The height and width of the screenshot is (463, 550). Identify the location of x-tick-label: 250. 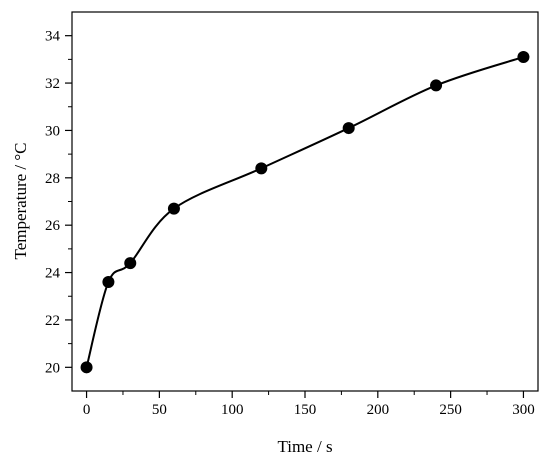
(450, 410).